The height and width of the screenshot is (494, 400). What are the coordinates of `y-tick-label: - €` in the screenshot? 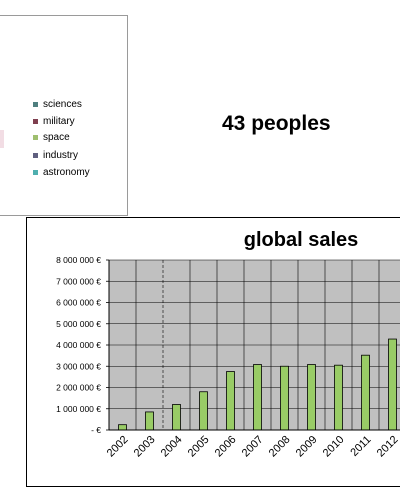 It's located at (96, 430).